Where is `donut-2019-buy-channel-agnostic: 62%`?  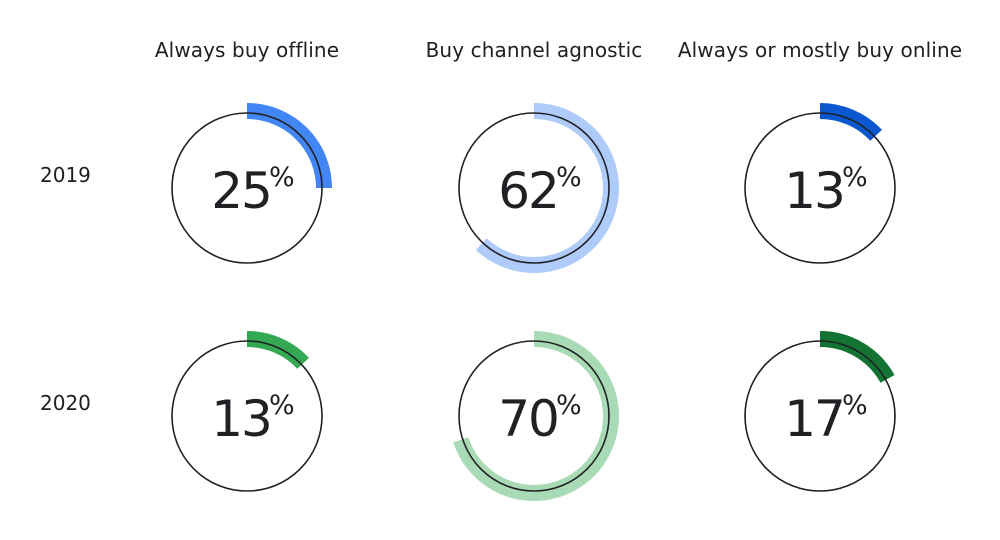 donut-2019-buy-channel-agnostic: 62% is located at coordinates (538, 188).